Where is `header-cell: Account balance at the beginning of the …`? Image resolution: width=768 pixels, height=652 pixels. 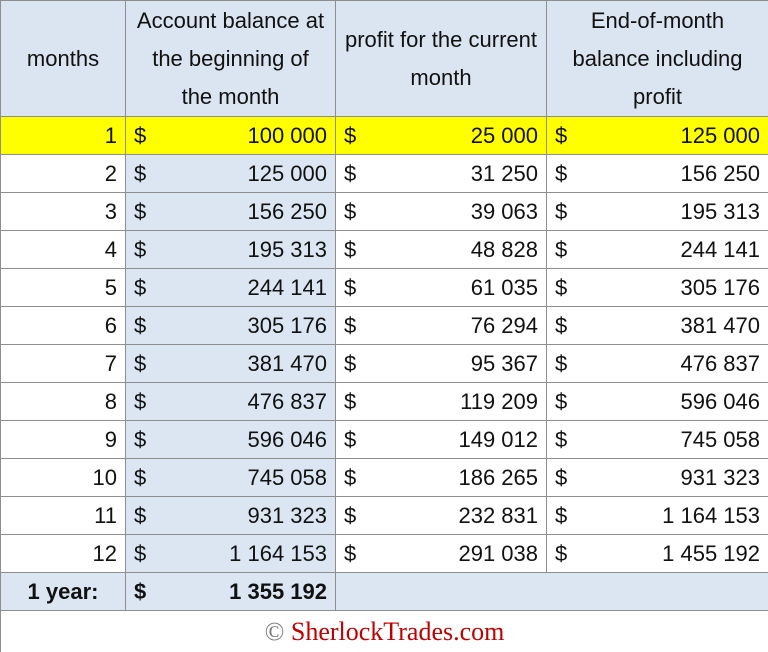
header-cell: Account balance at the beginning of the … is located at coordinates (230, 58).